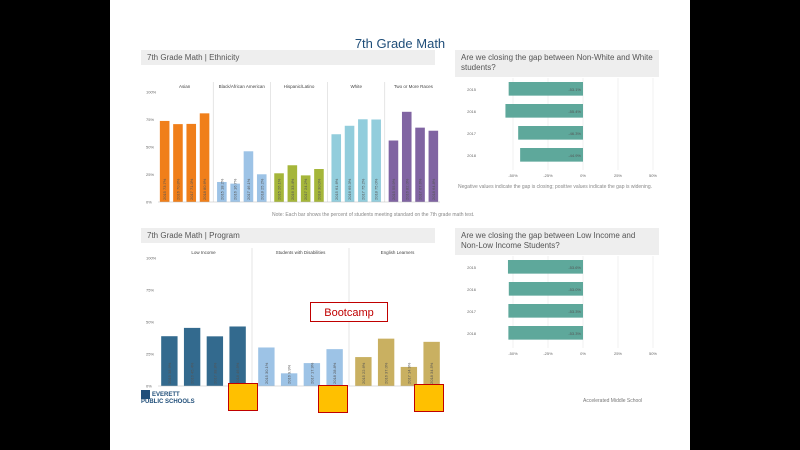 This screenshot has width=800, height=450. Describe the element at coordinates (248, 189) in the screenshot. I see `bar-data-label: 2017 46.1%` at that location.